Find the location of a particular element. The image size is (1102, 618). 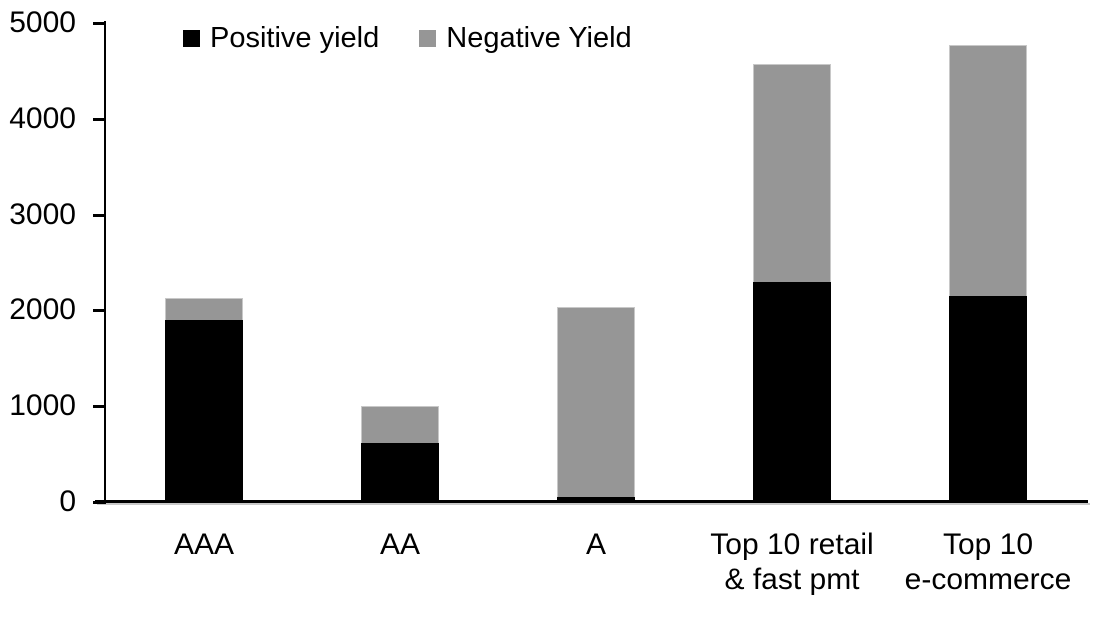

legend-label: Negative Yield is located at coordinates (539, 38).